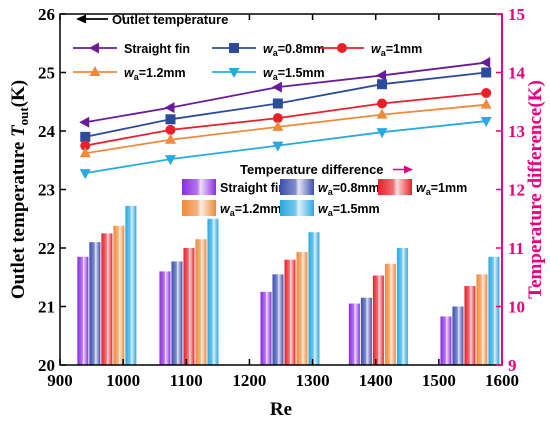  Describe the element at coordinates (356, 188) in the screenshot. I see `legend-label-rest: =0.8mm` at that location.